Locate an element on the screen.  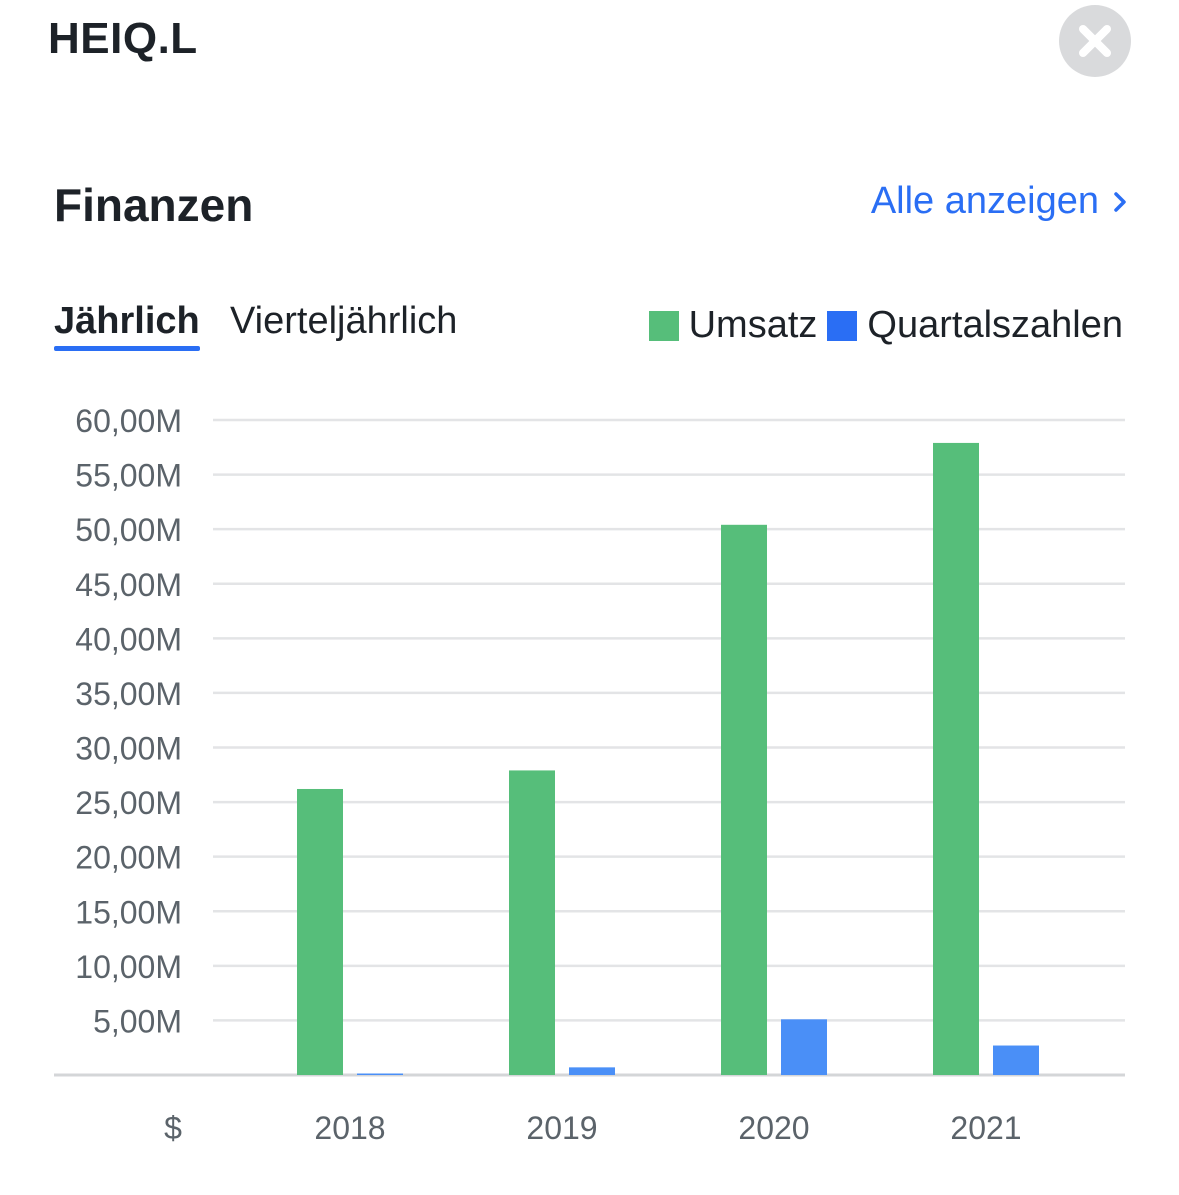
y-tick-label: 5,00M is located at coordinates (137, 1021).